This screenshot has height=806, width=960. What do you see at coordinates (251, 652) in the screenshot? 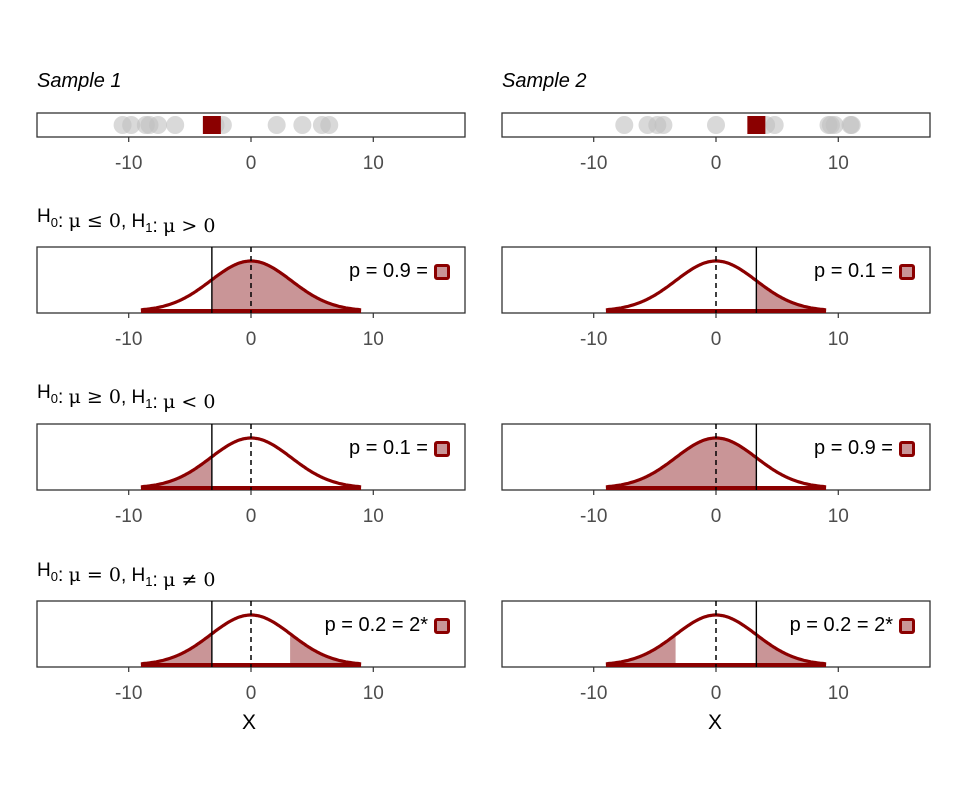
I see `panel-1-3: -10 0 10 p = 0.2 = 2*` at bounding box center [251, 652].